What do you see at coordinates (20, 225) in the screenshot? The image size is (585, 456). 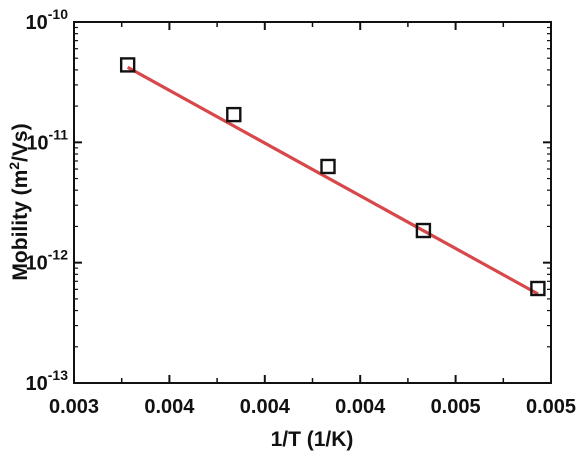 I see `y-axis-title-main: Mobility (m` at bounding box center [20, 225].